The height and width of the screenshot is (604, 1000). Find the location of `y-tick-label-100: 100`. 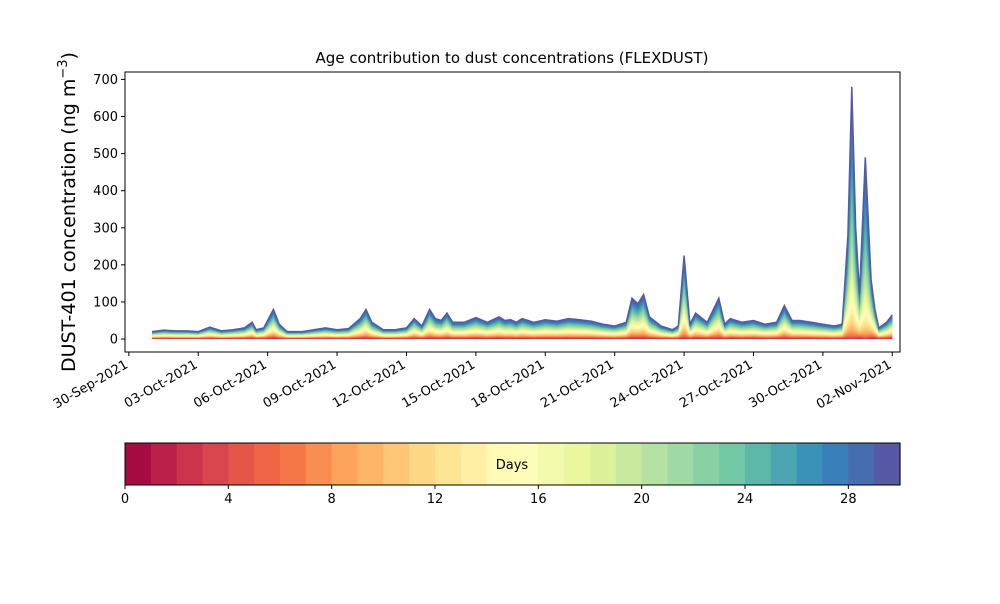

y-tick-label-100: 100 is located at coordinates (105, 302).